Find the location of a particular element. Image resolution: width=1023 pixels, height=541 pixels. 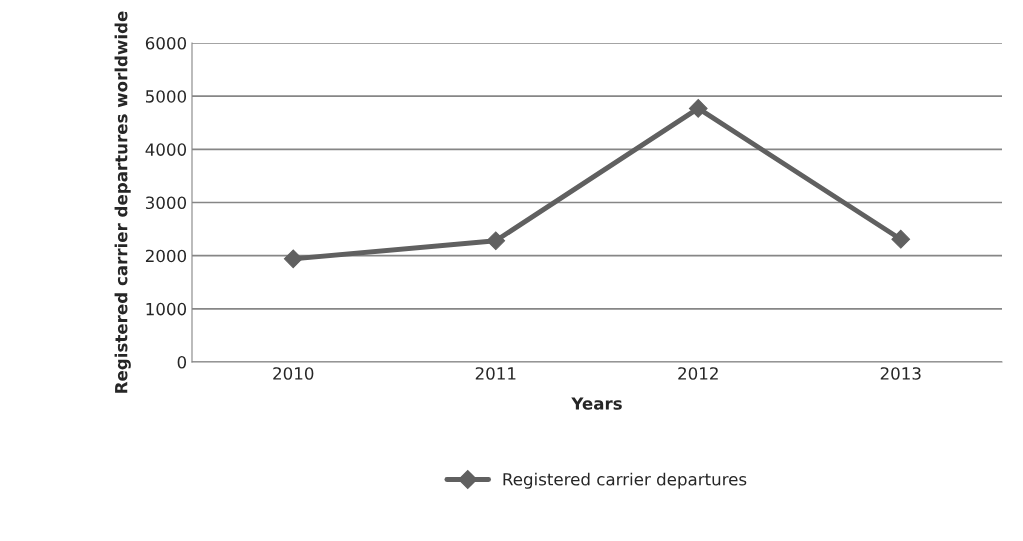

x-tick-label: 2010 is located at coordinates (293, 373).